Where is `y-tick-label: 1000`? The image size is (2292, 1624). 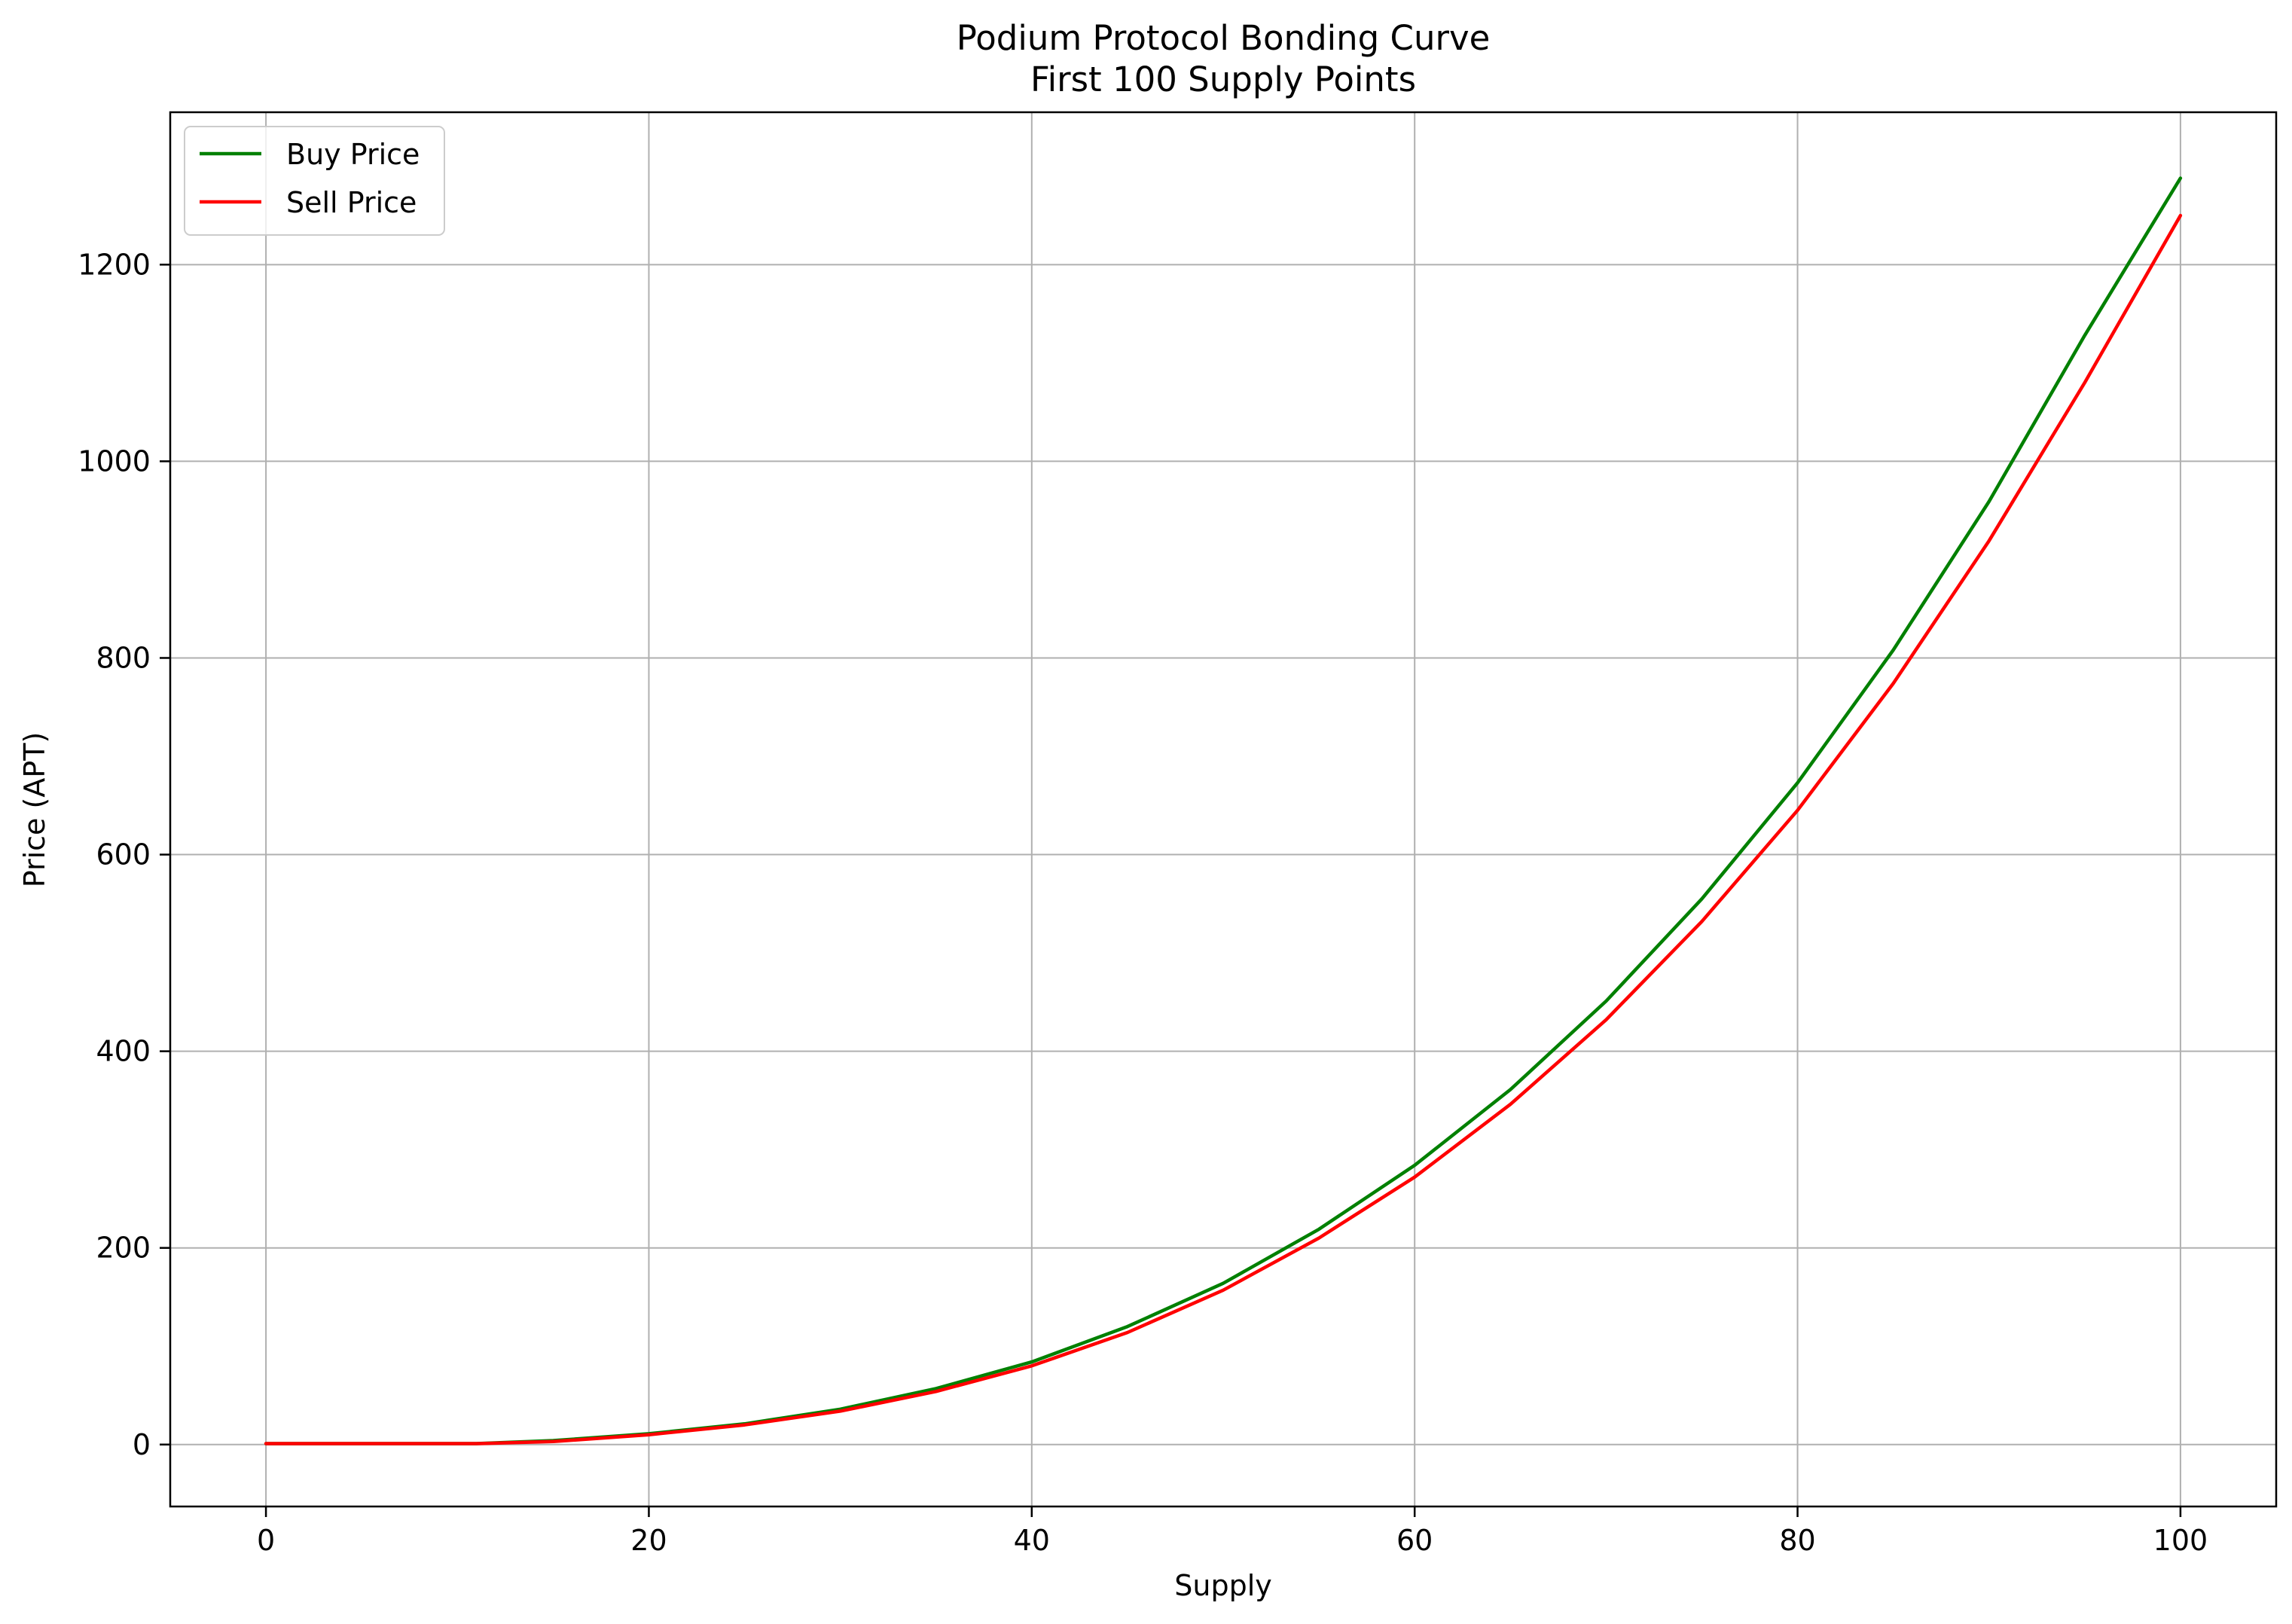
y-tick-label: 1000 is located at coordinates (114, 461).